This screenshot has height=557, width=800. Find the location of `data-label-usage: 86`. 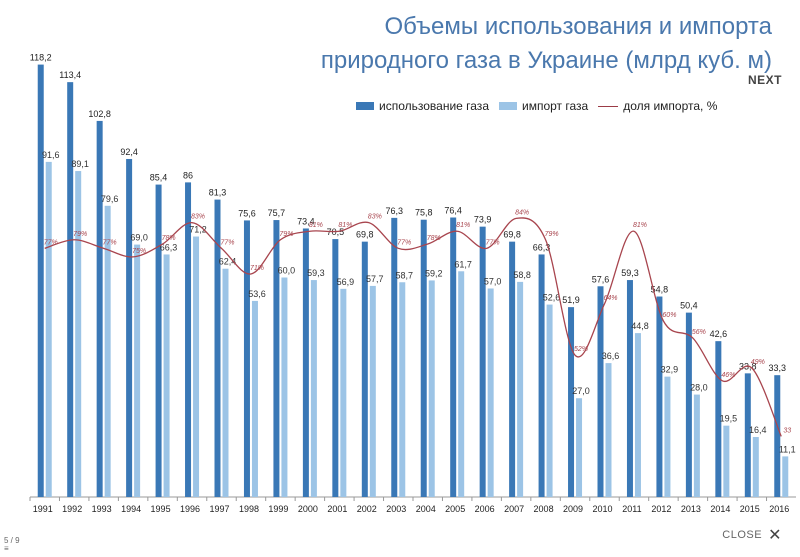

data-label-usage: 86 is located at coordinates (188, 175).